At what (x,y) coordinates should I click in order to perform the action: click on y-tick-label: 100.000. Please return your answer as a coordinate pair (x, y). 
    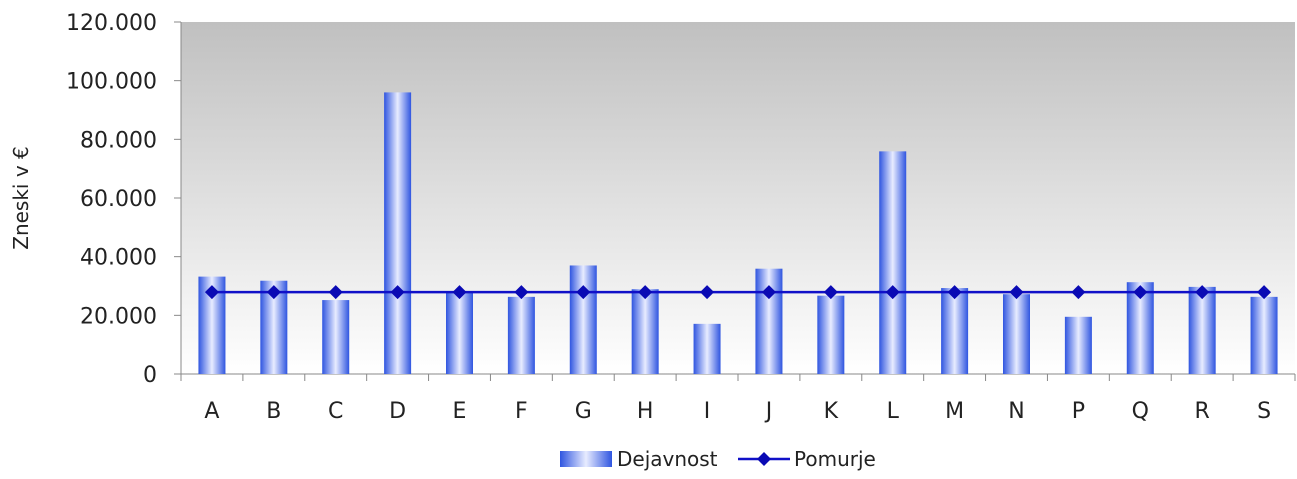
    Looking at the image, I should click on (111, 82).